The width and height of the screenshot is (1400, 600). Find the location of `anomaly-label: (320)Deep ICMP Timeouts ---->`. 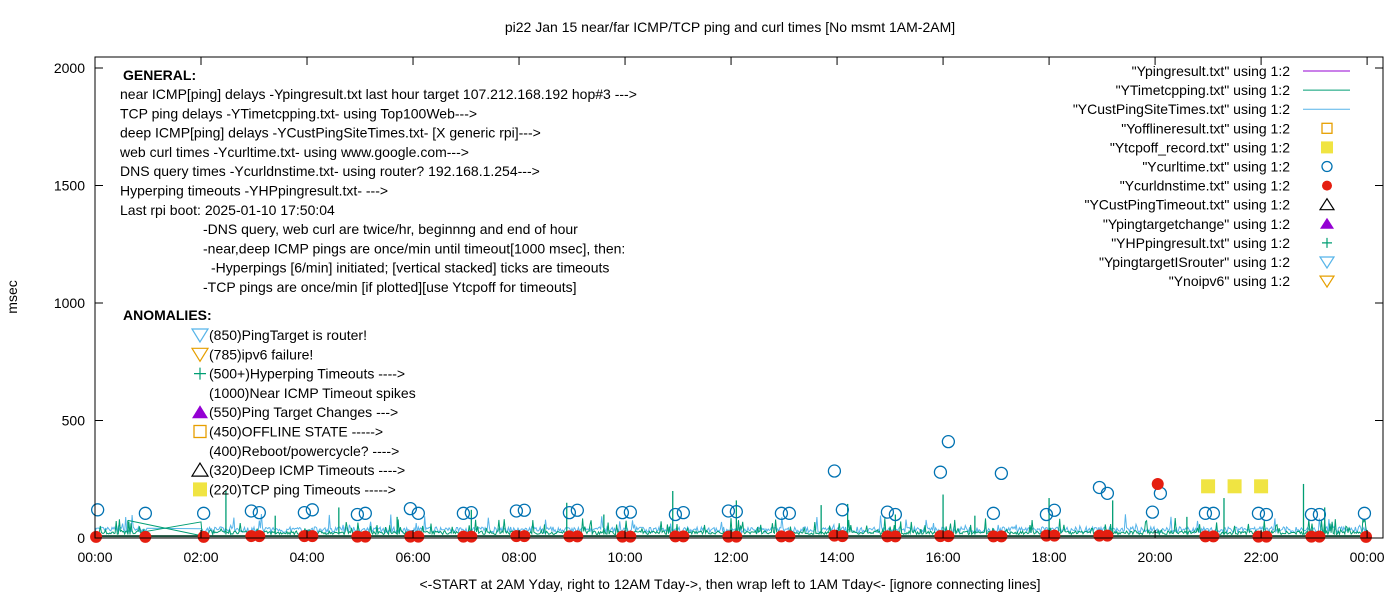

anomaly-label: (320)Deep ICMP Timeouts ----> is located at coordinates (307, 470).